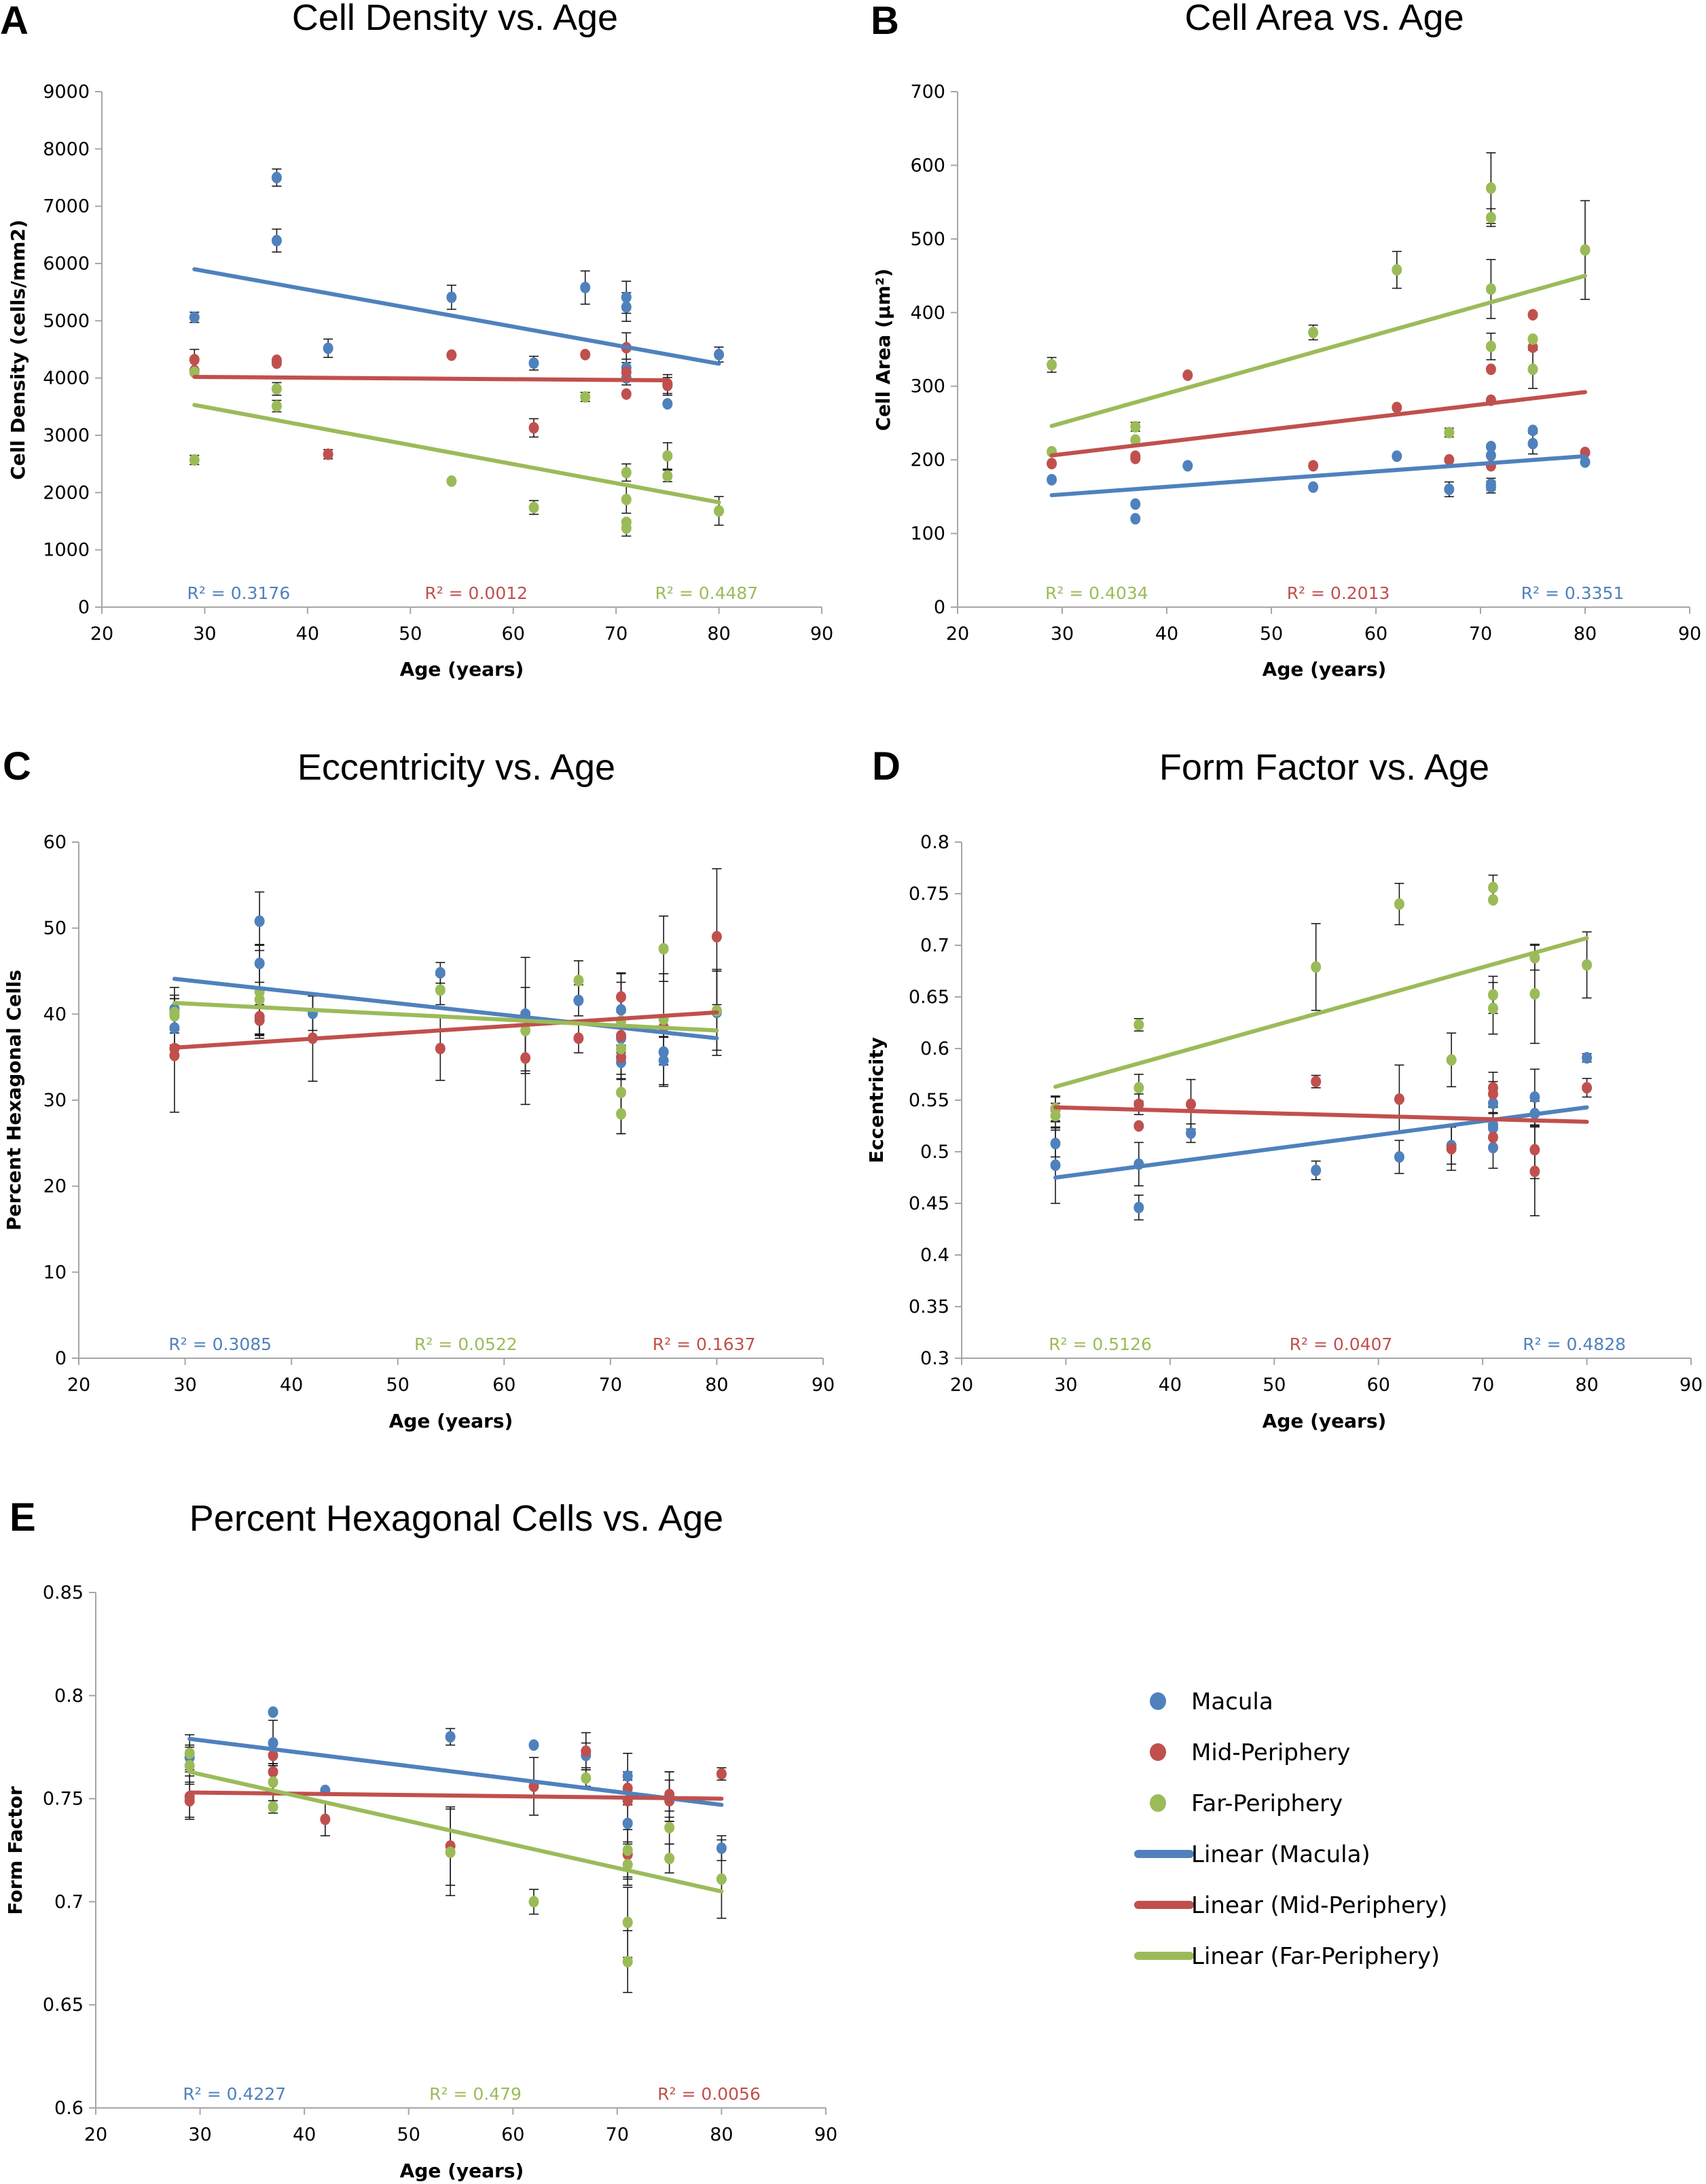  What do you see at coordinates (69, 1901) in the screenshot?
I see `y-tick-label: 0.7` at bounding box center [69, 1901].